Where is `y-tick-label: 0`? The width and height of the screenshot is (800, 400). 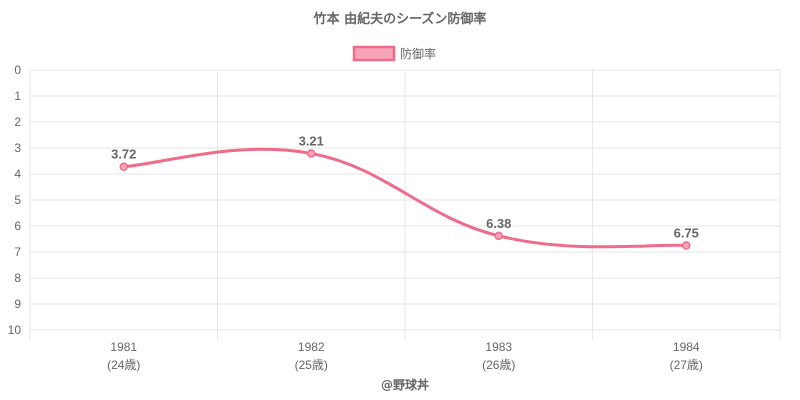
y-tick-label: 0 is located at coordinates (17, 70).